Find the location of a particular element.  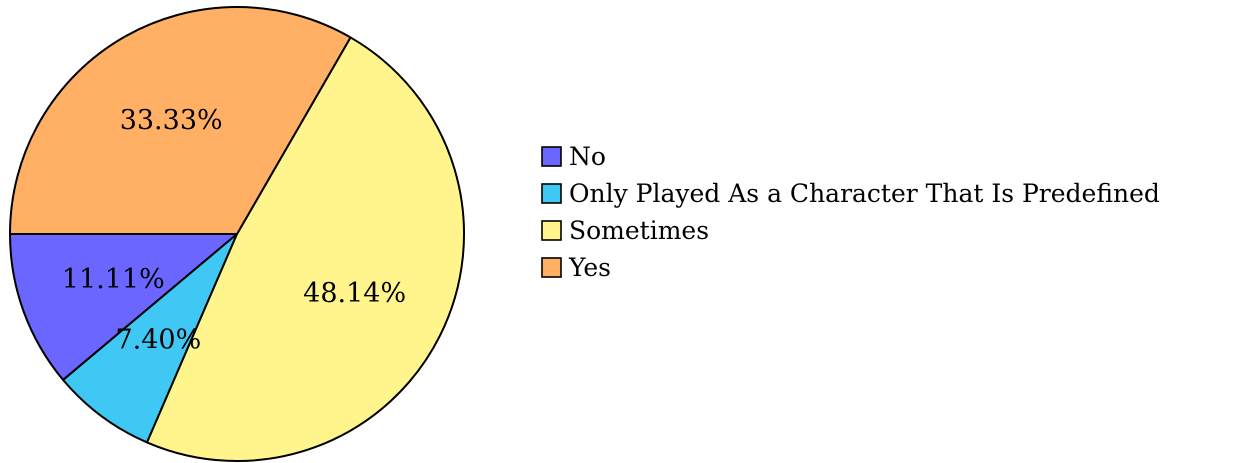

legend-label-yes: Yes is located at coordinates (589, 267).